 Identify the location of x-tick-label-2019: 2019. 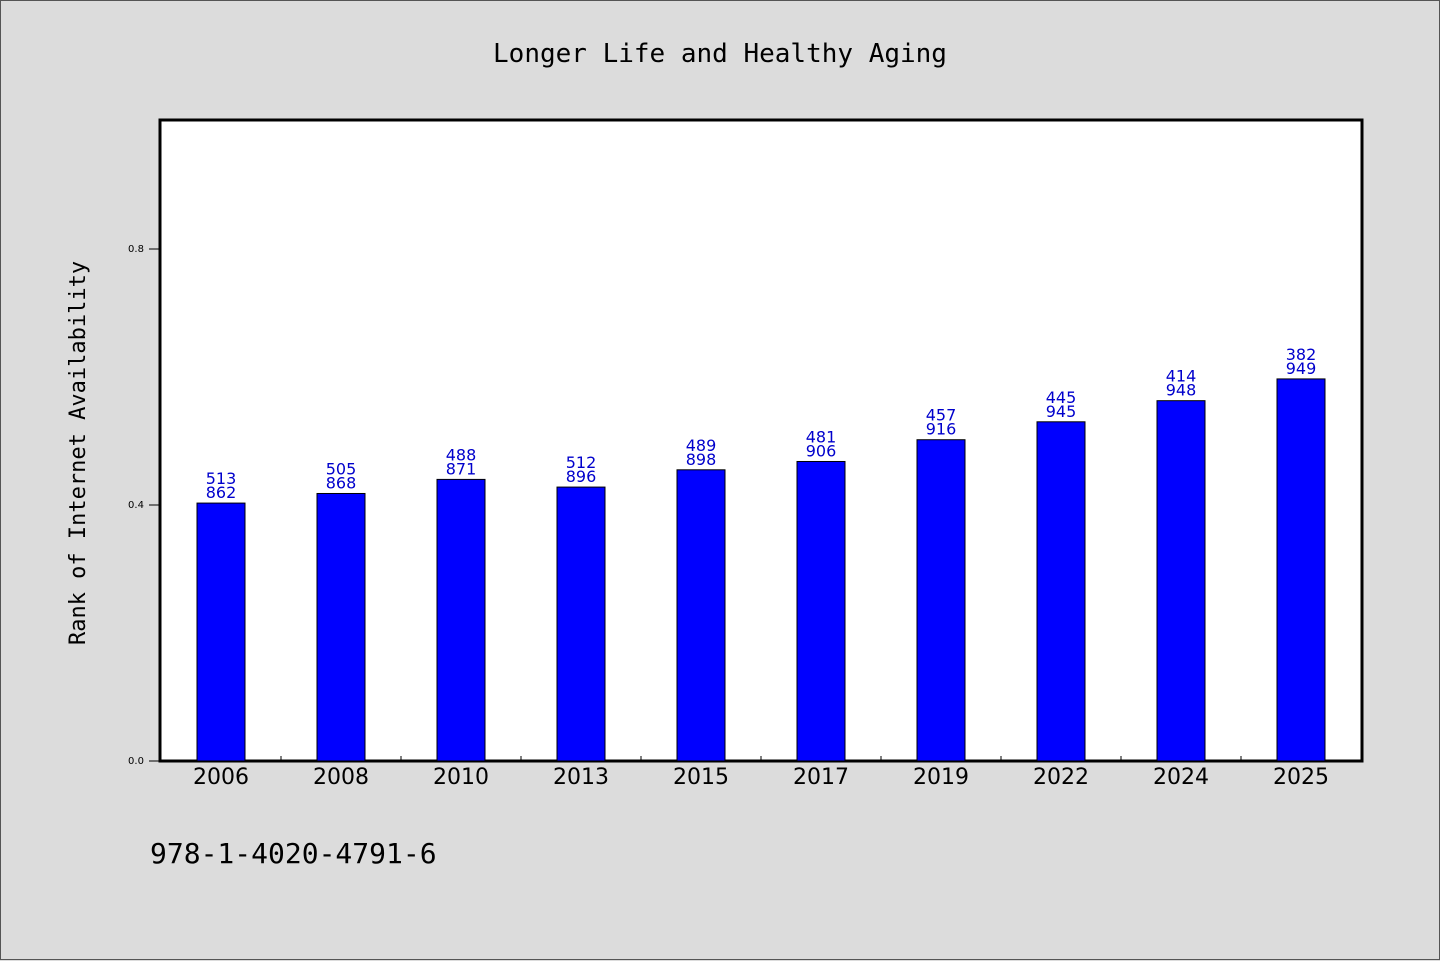
(941, 777).